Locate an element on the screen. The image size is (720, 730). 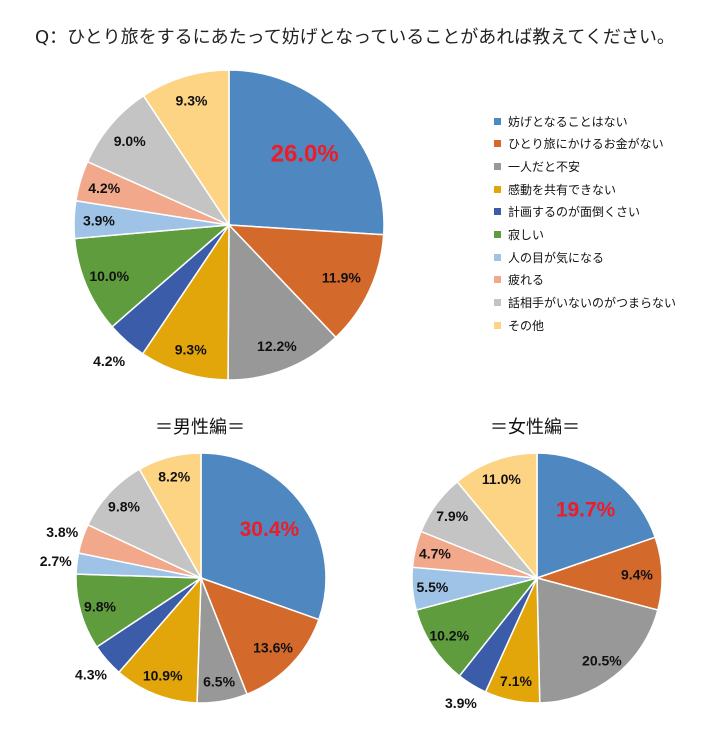
male-slice-no-obstacle is located at coordinates (263, 536).